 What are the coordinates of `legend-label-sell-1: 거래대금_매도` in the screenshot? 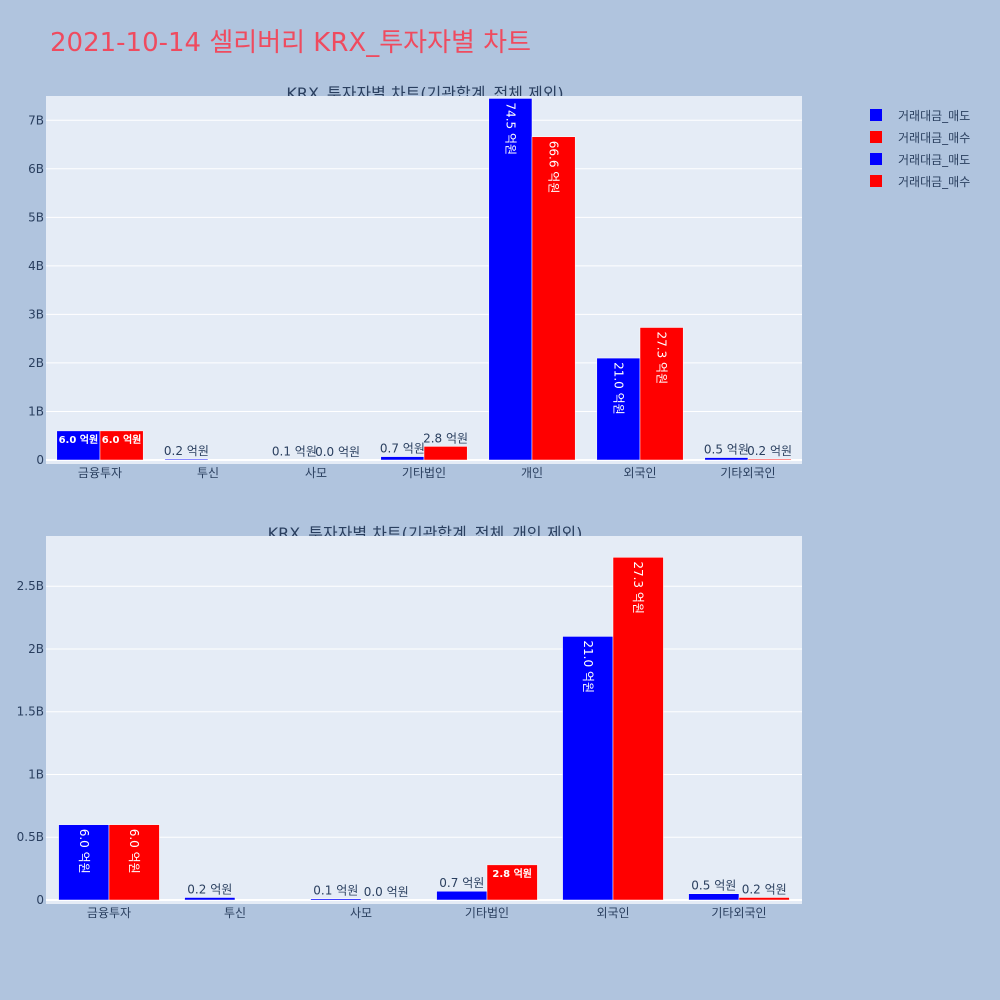 It's located at (934, 115).